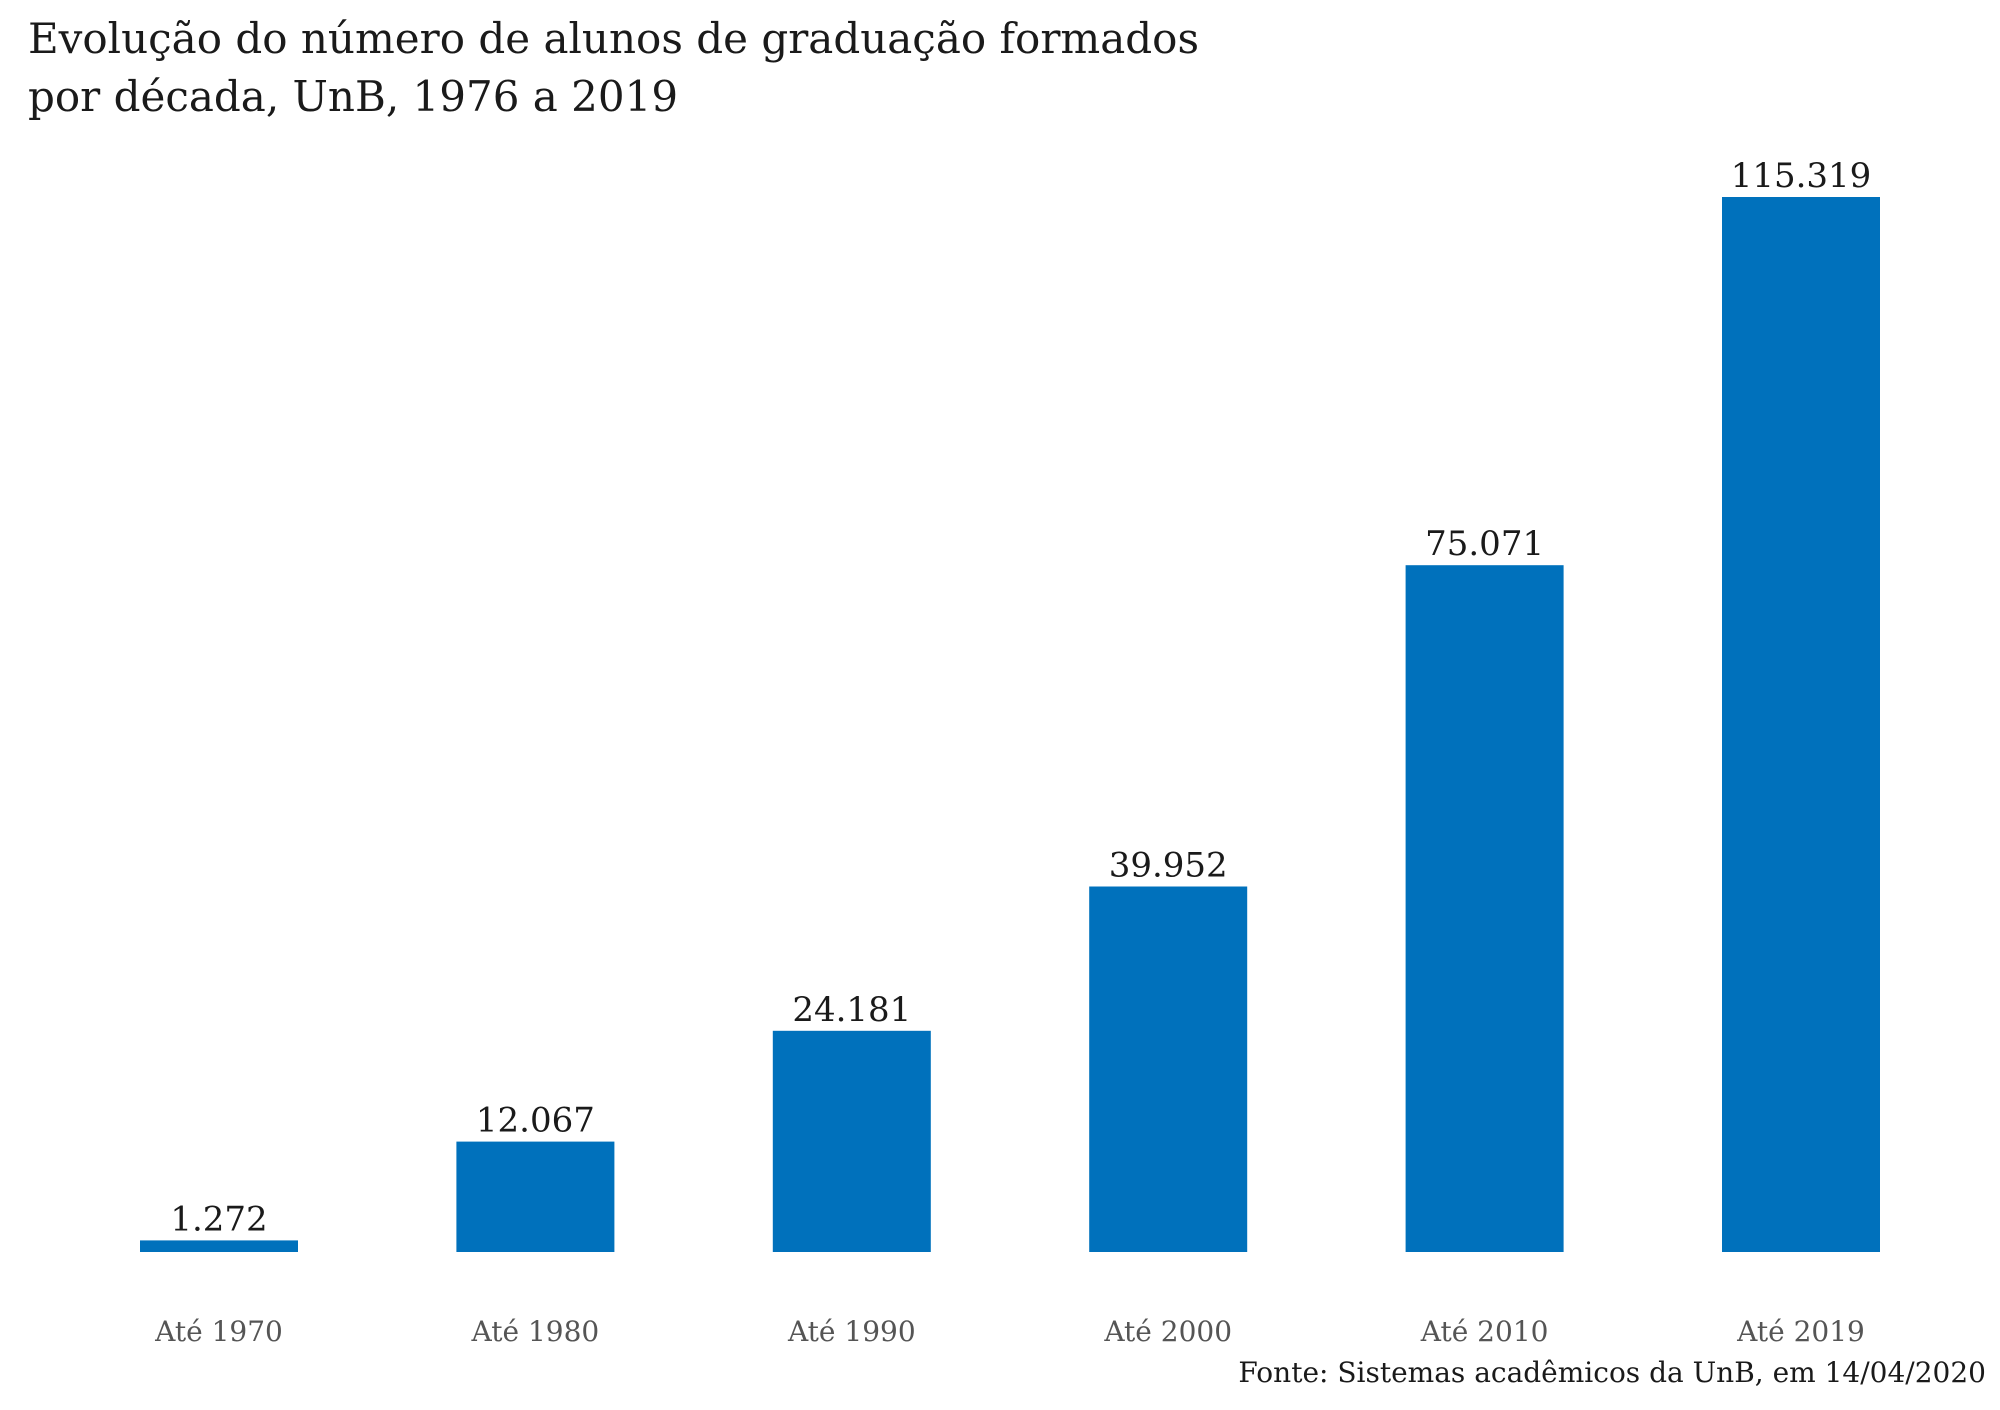 The height and width of the screenshot is (1410, 2000). Describe the element at coordinates (851, 1010) in the screenshot. I see `bar-value-label-3: 24.181` at that location.